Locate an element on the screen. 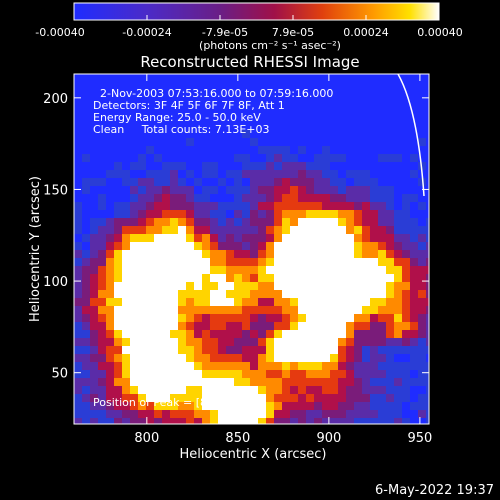  x-tick-label: 800 is located at coordinates (146, 438).